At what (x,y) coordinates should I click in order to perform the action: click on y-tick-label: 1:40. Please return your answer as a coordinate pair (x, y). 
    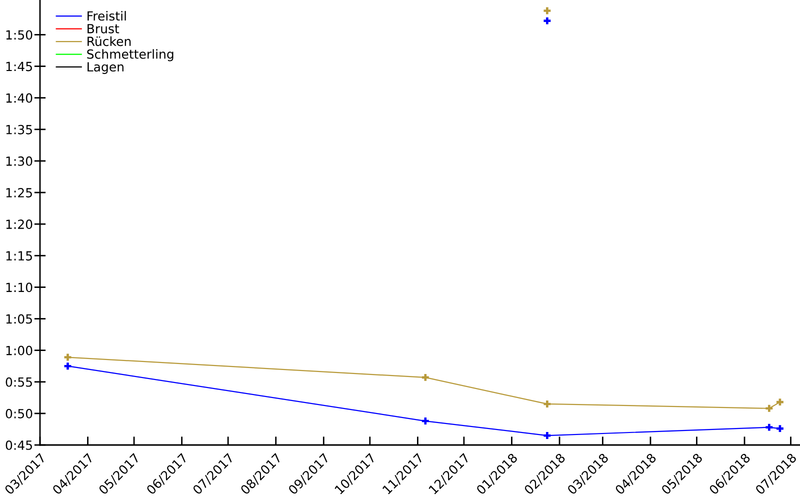
    Looking at the image, I should click on (19, 98).